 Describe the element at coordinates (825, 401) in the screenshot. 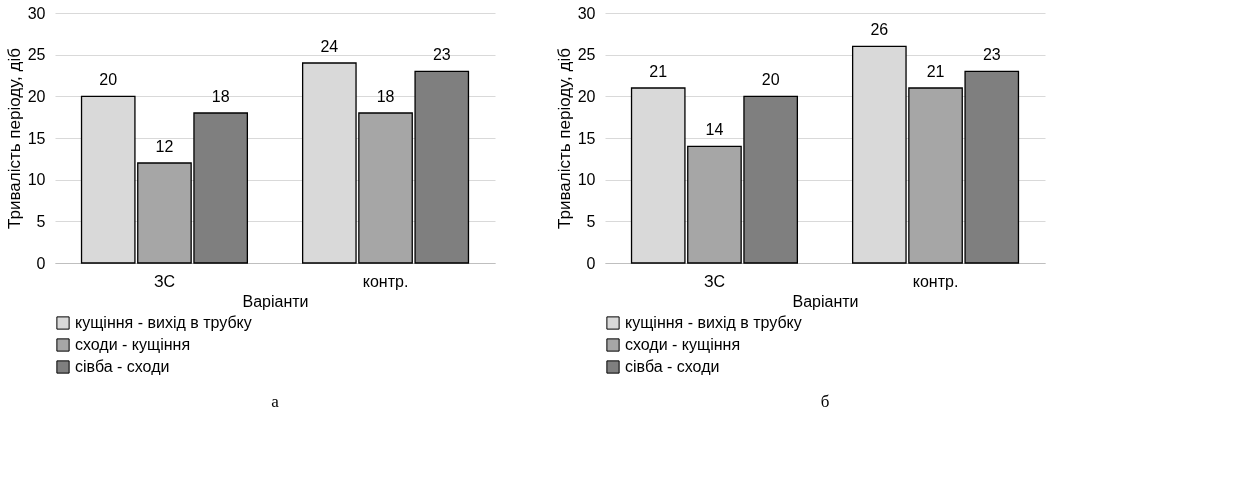

I see `text: б` at that location.